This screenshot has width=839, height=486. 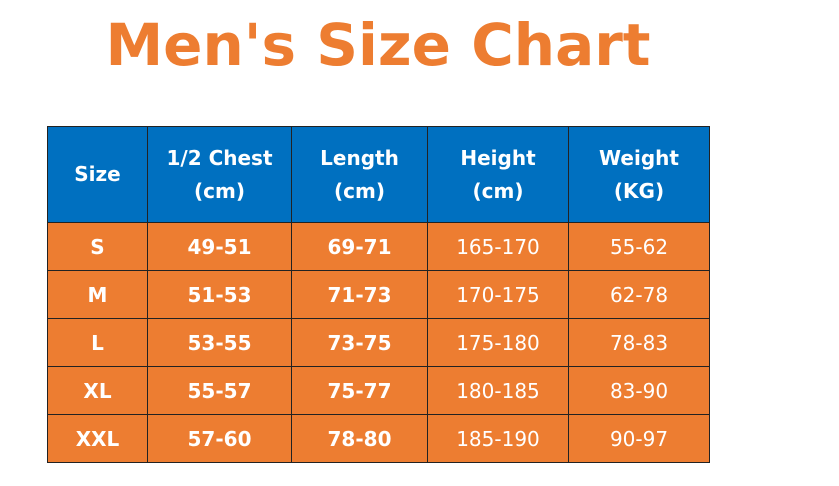 I want to click on table-row: XXL 57-60 78-80 185-190 90-97, so click(x=378, y=438).